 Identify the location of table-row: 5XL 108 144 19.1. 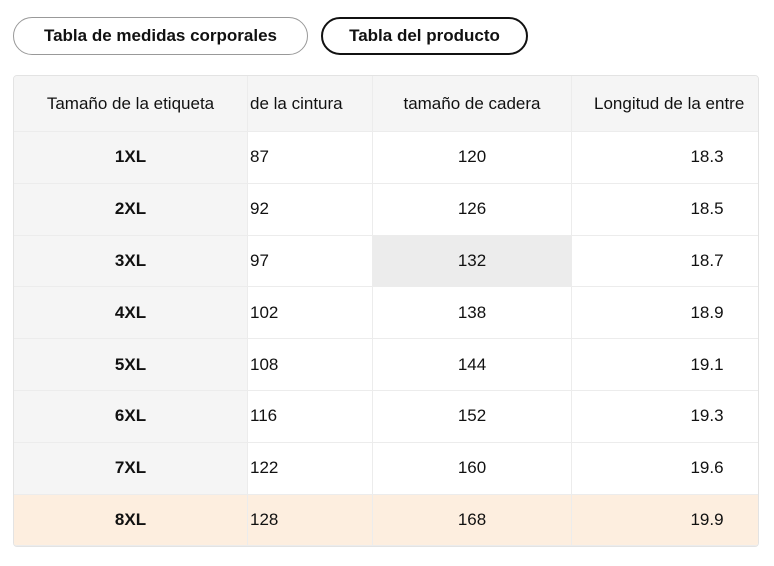
(386, 365).